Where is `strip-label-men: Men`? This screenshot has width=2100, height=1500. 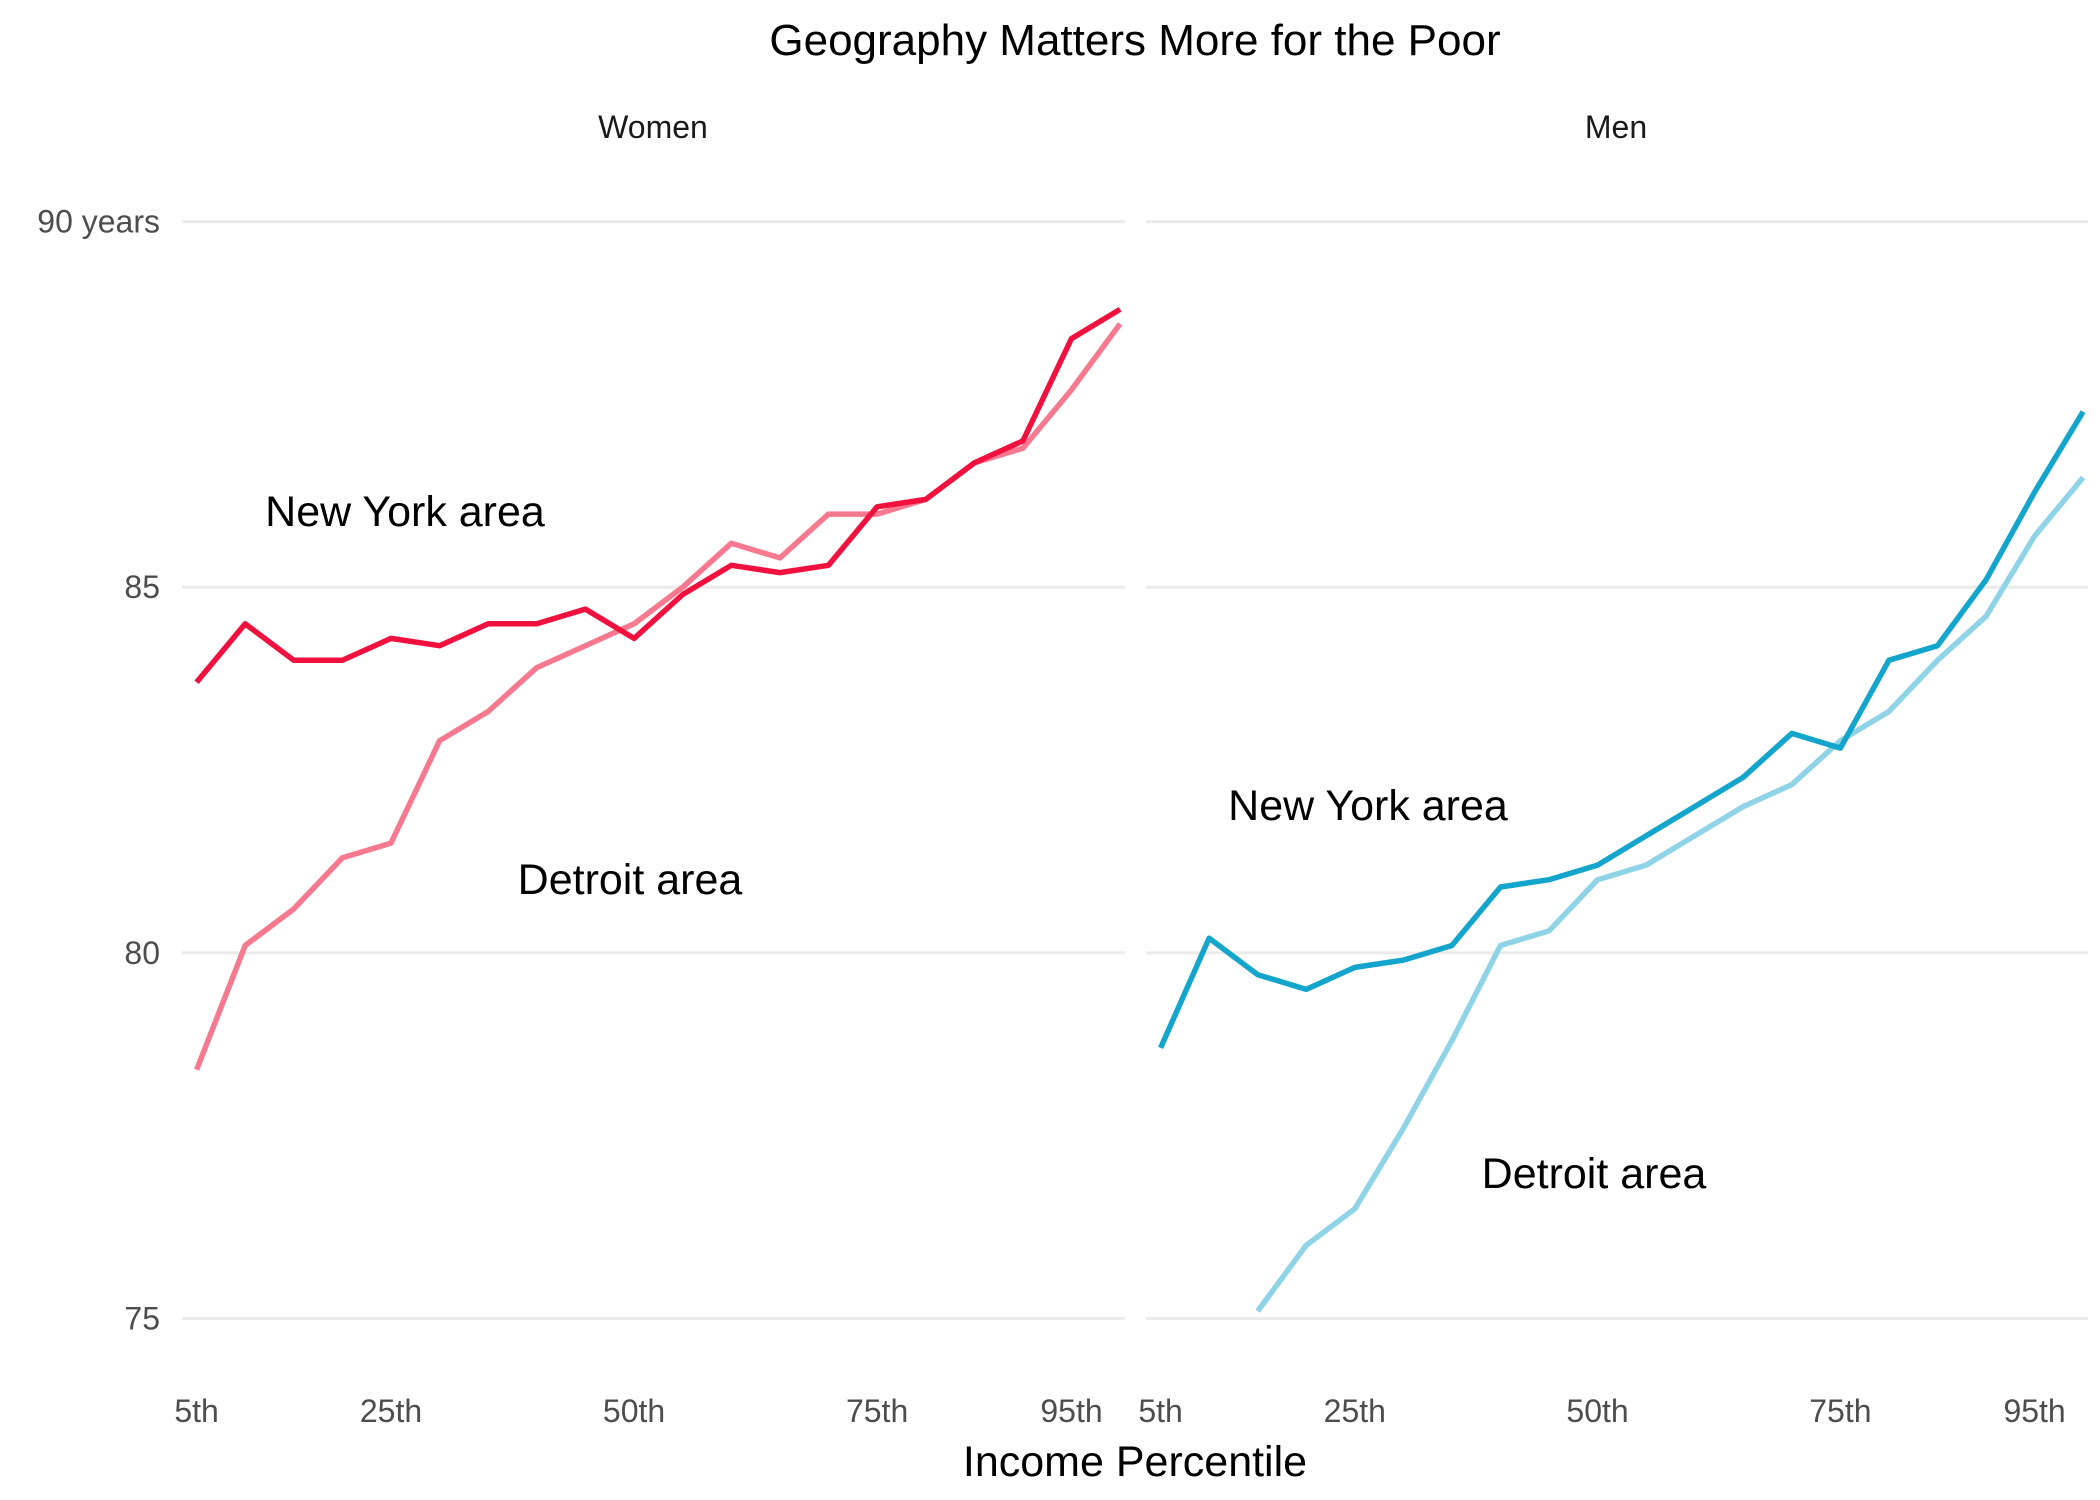
strip-label-men: Men is located at coordinates (1616, 127).